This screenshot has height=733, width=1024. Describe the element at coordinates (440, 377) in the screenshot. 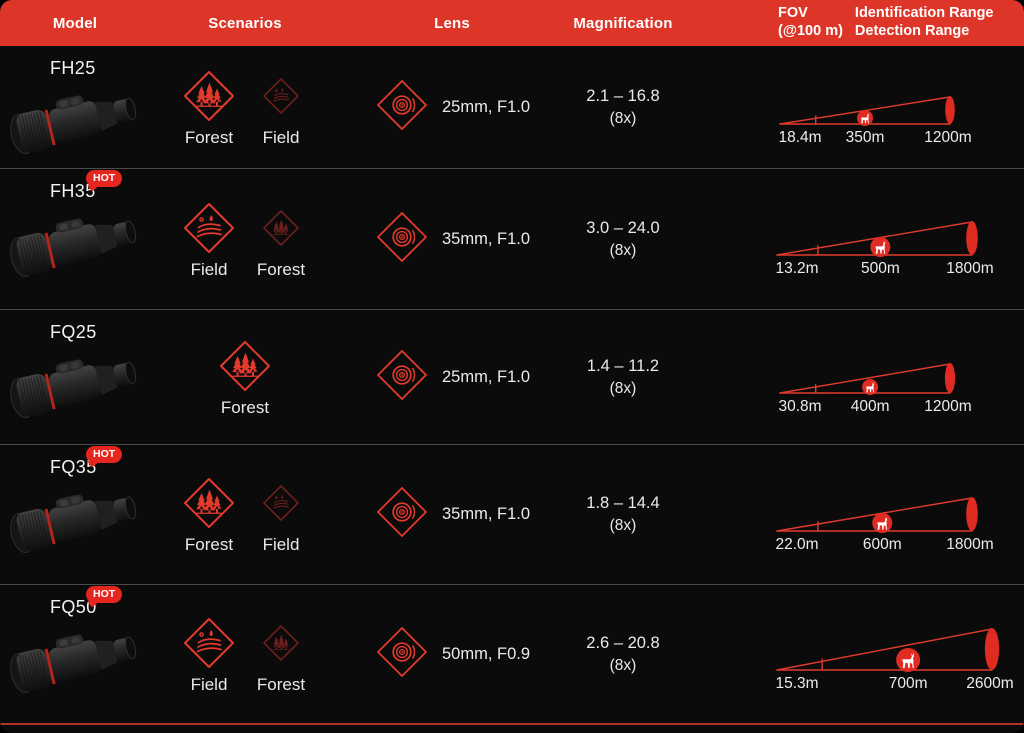

I see `lens-cell: 25mm, F1.0` at that location.